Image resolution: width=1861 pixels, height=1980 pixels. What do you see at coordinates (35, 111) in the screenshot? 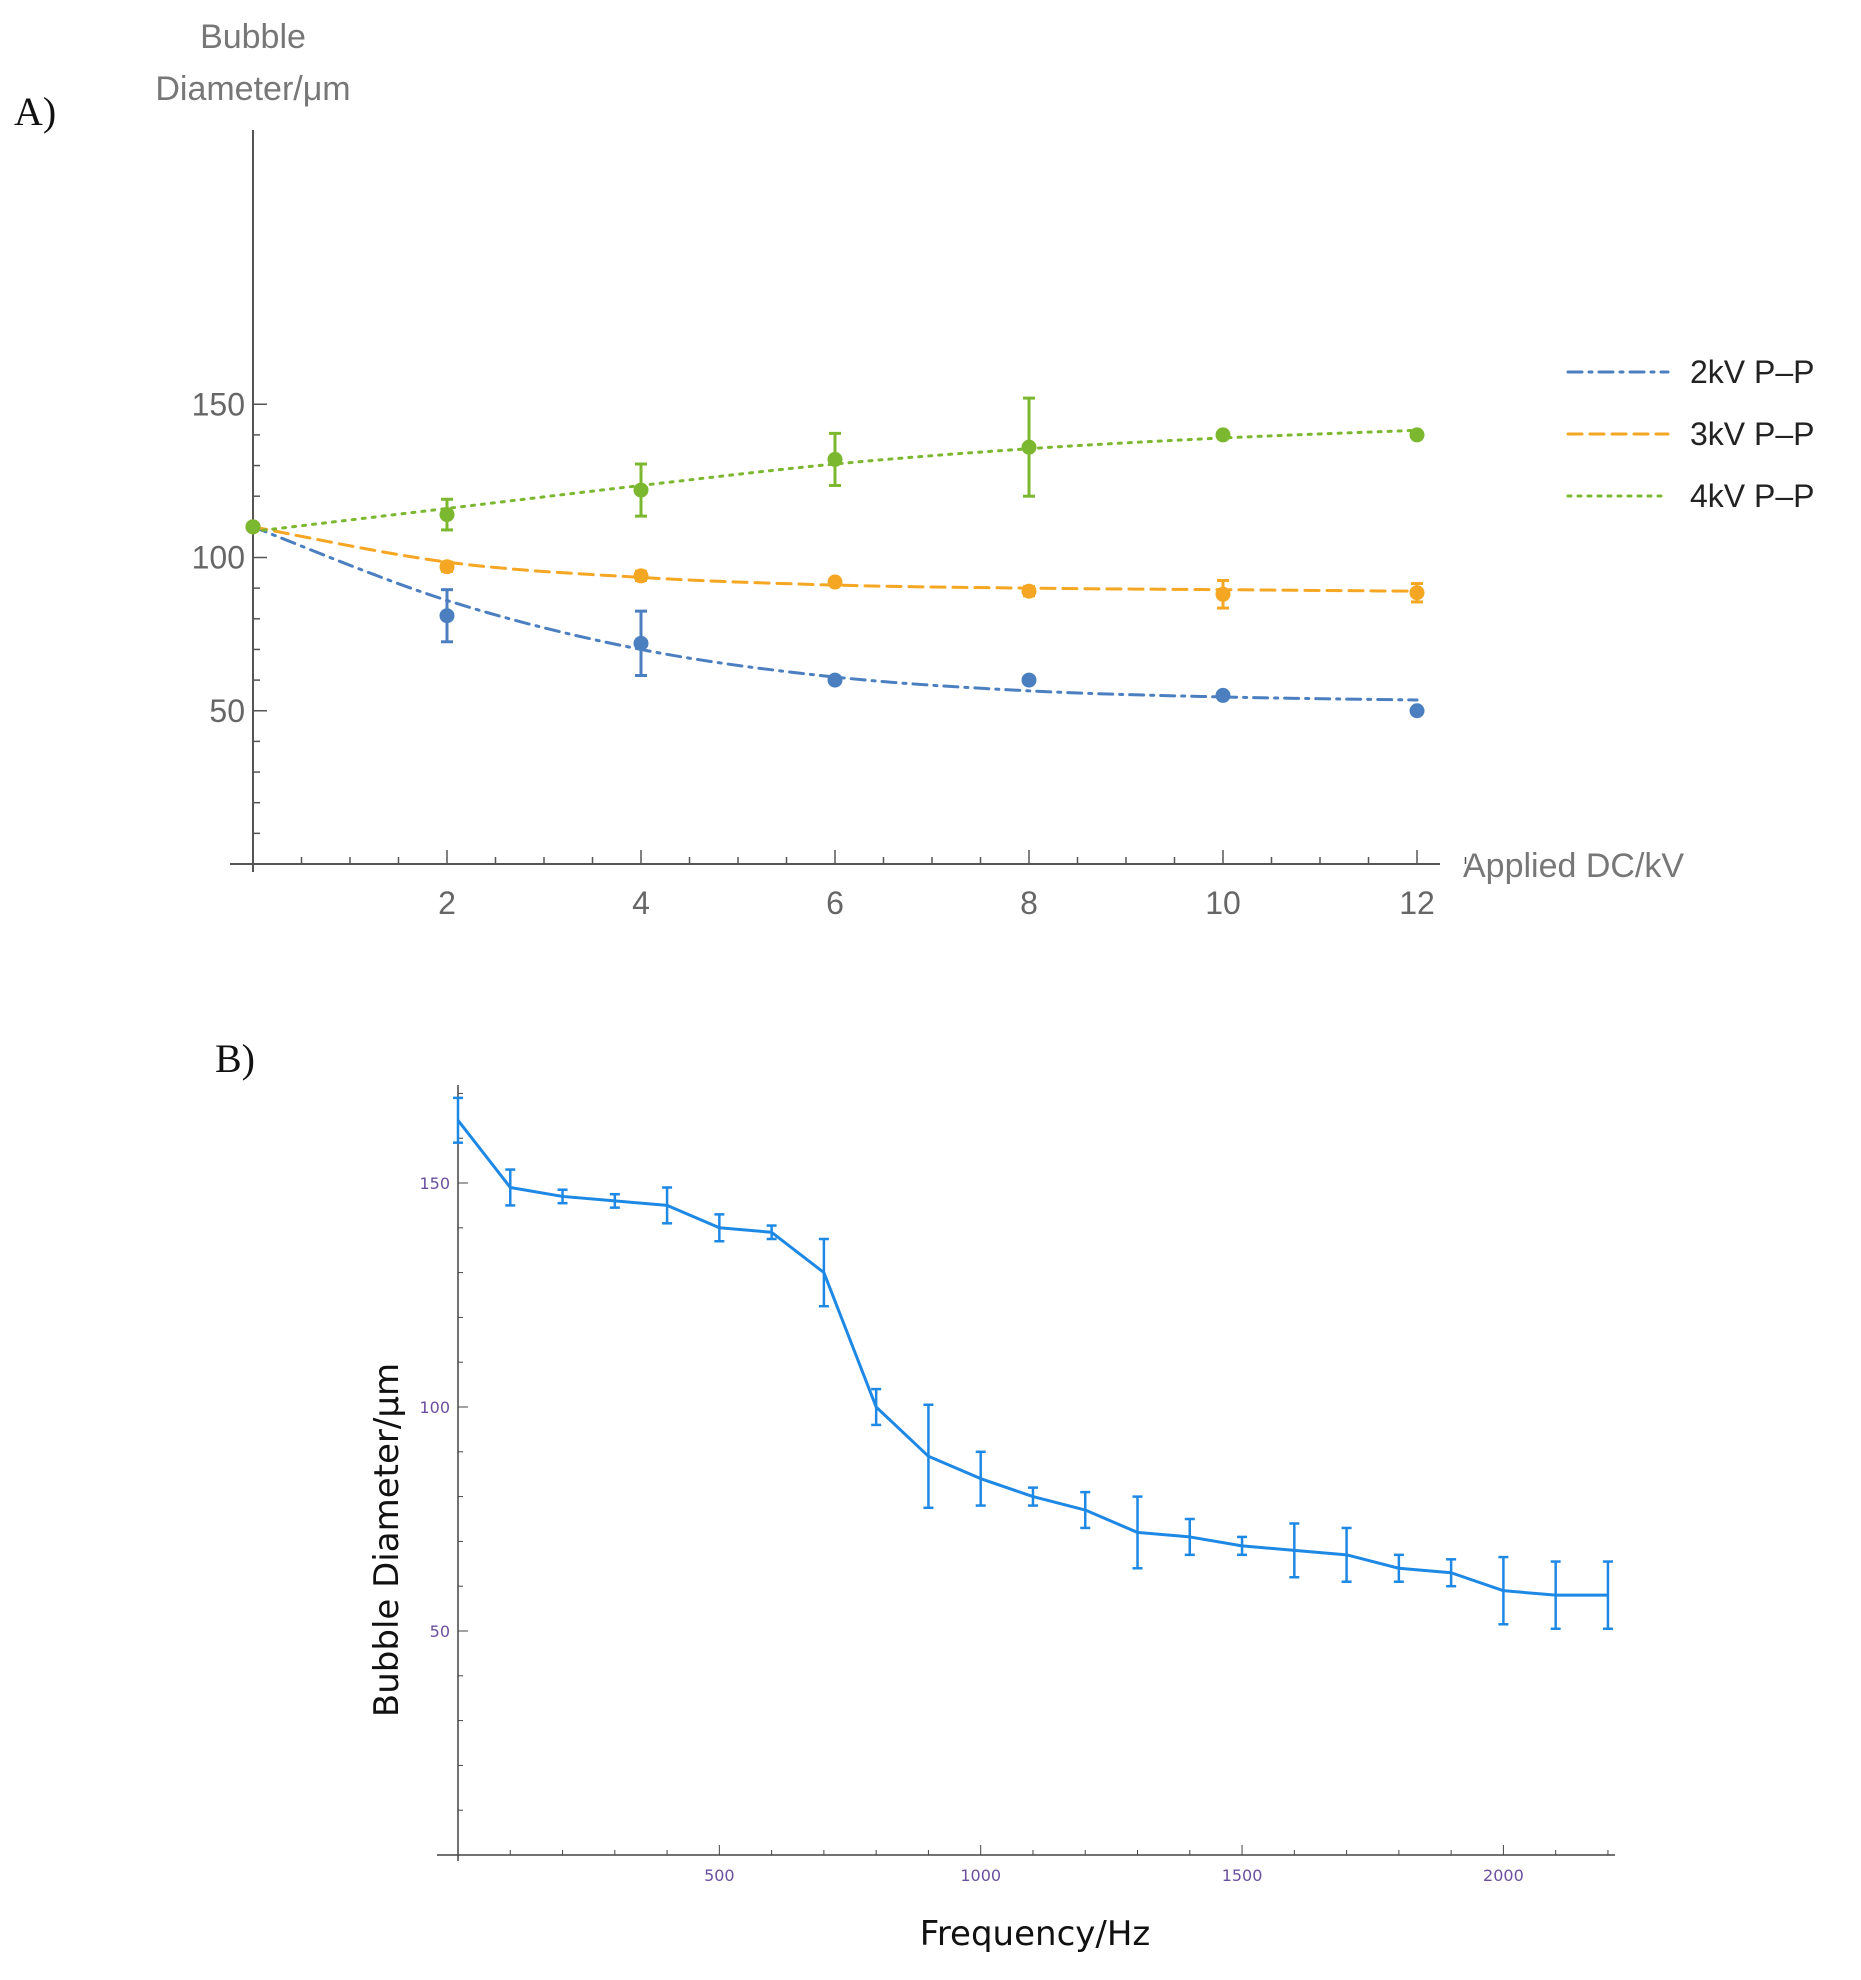
I see `panel-a-label: A)` at bounding box center [35, 111].